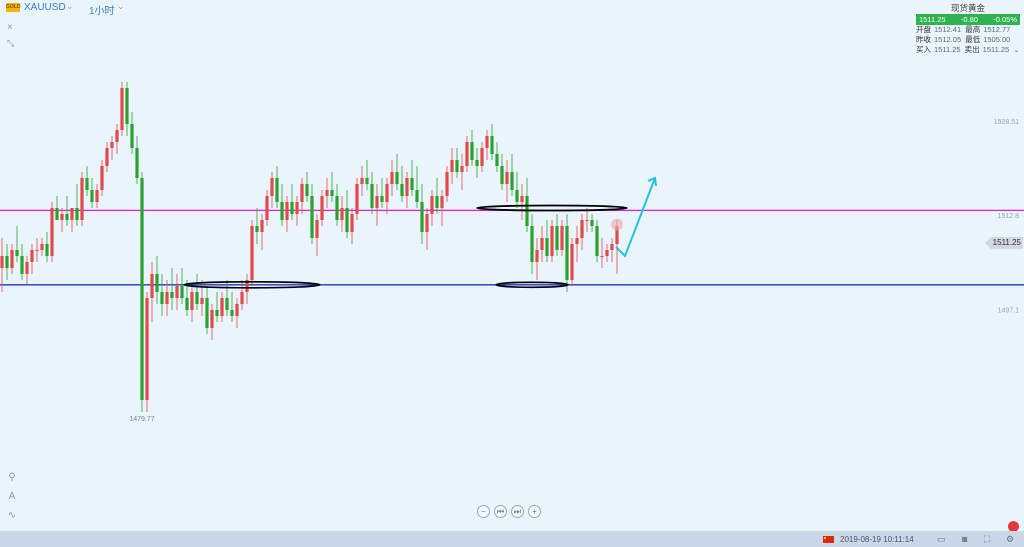  I want to click on status-bar, so click(512, 539).